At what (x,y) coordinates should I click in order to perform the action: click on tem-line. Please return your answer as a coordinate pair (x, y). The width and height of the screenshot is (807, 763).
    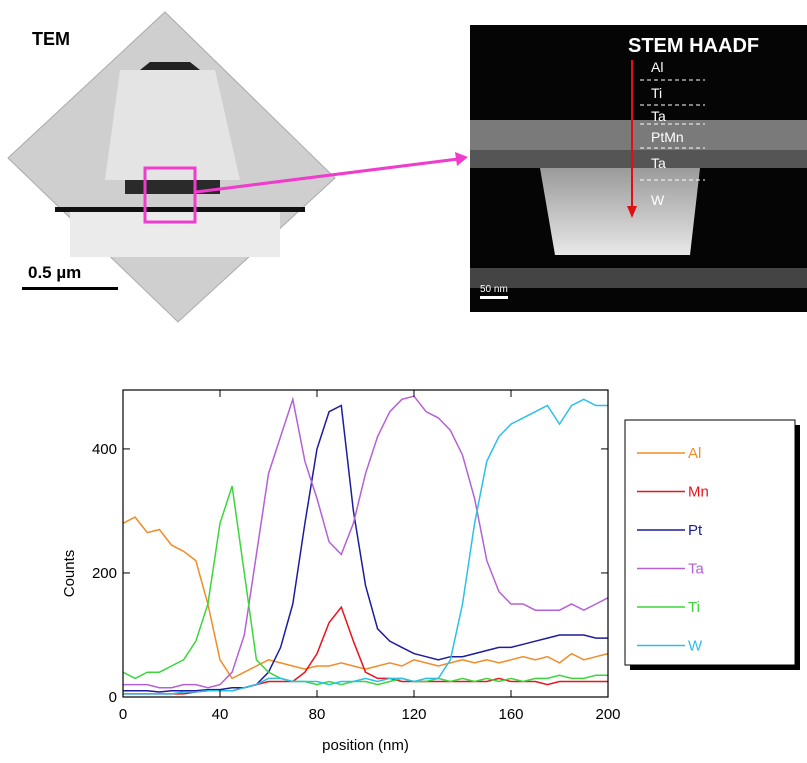
    Looking at the image, I should click on (180, 209).